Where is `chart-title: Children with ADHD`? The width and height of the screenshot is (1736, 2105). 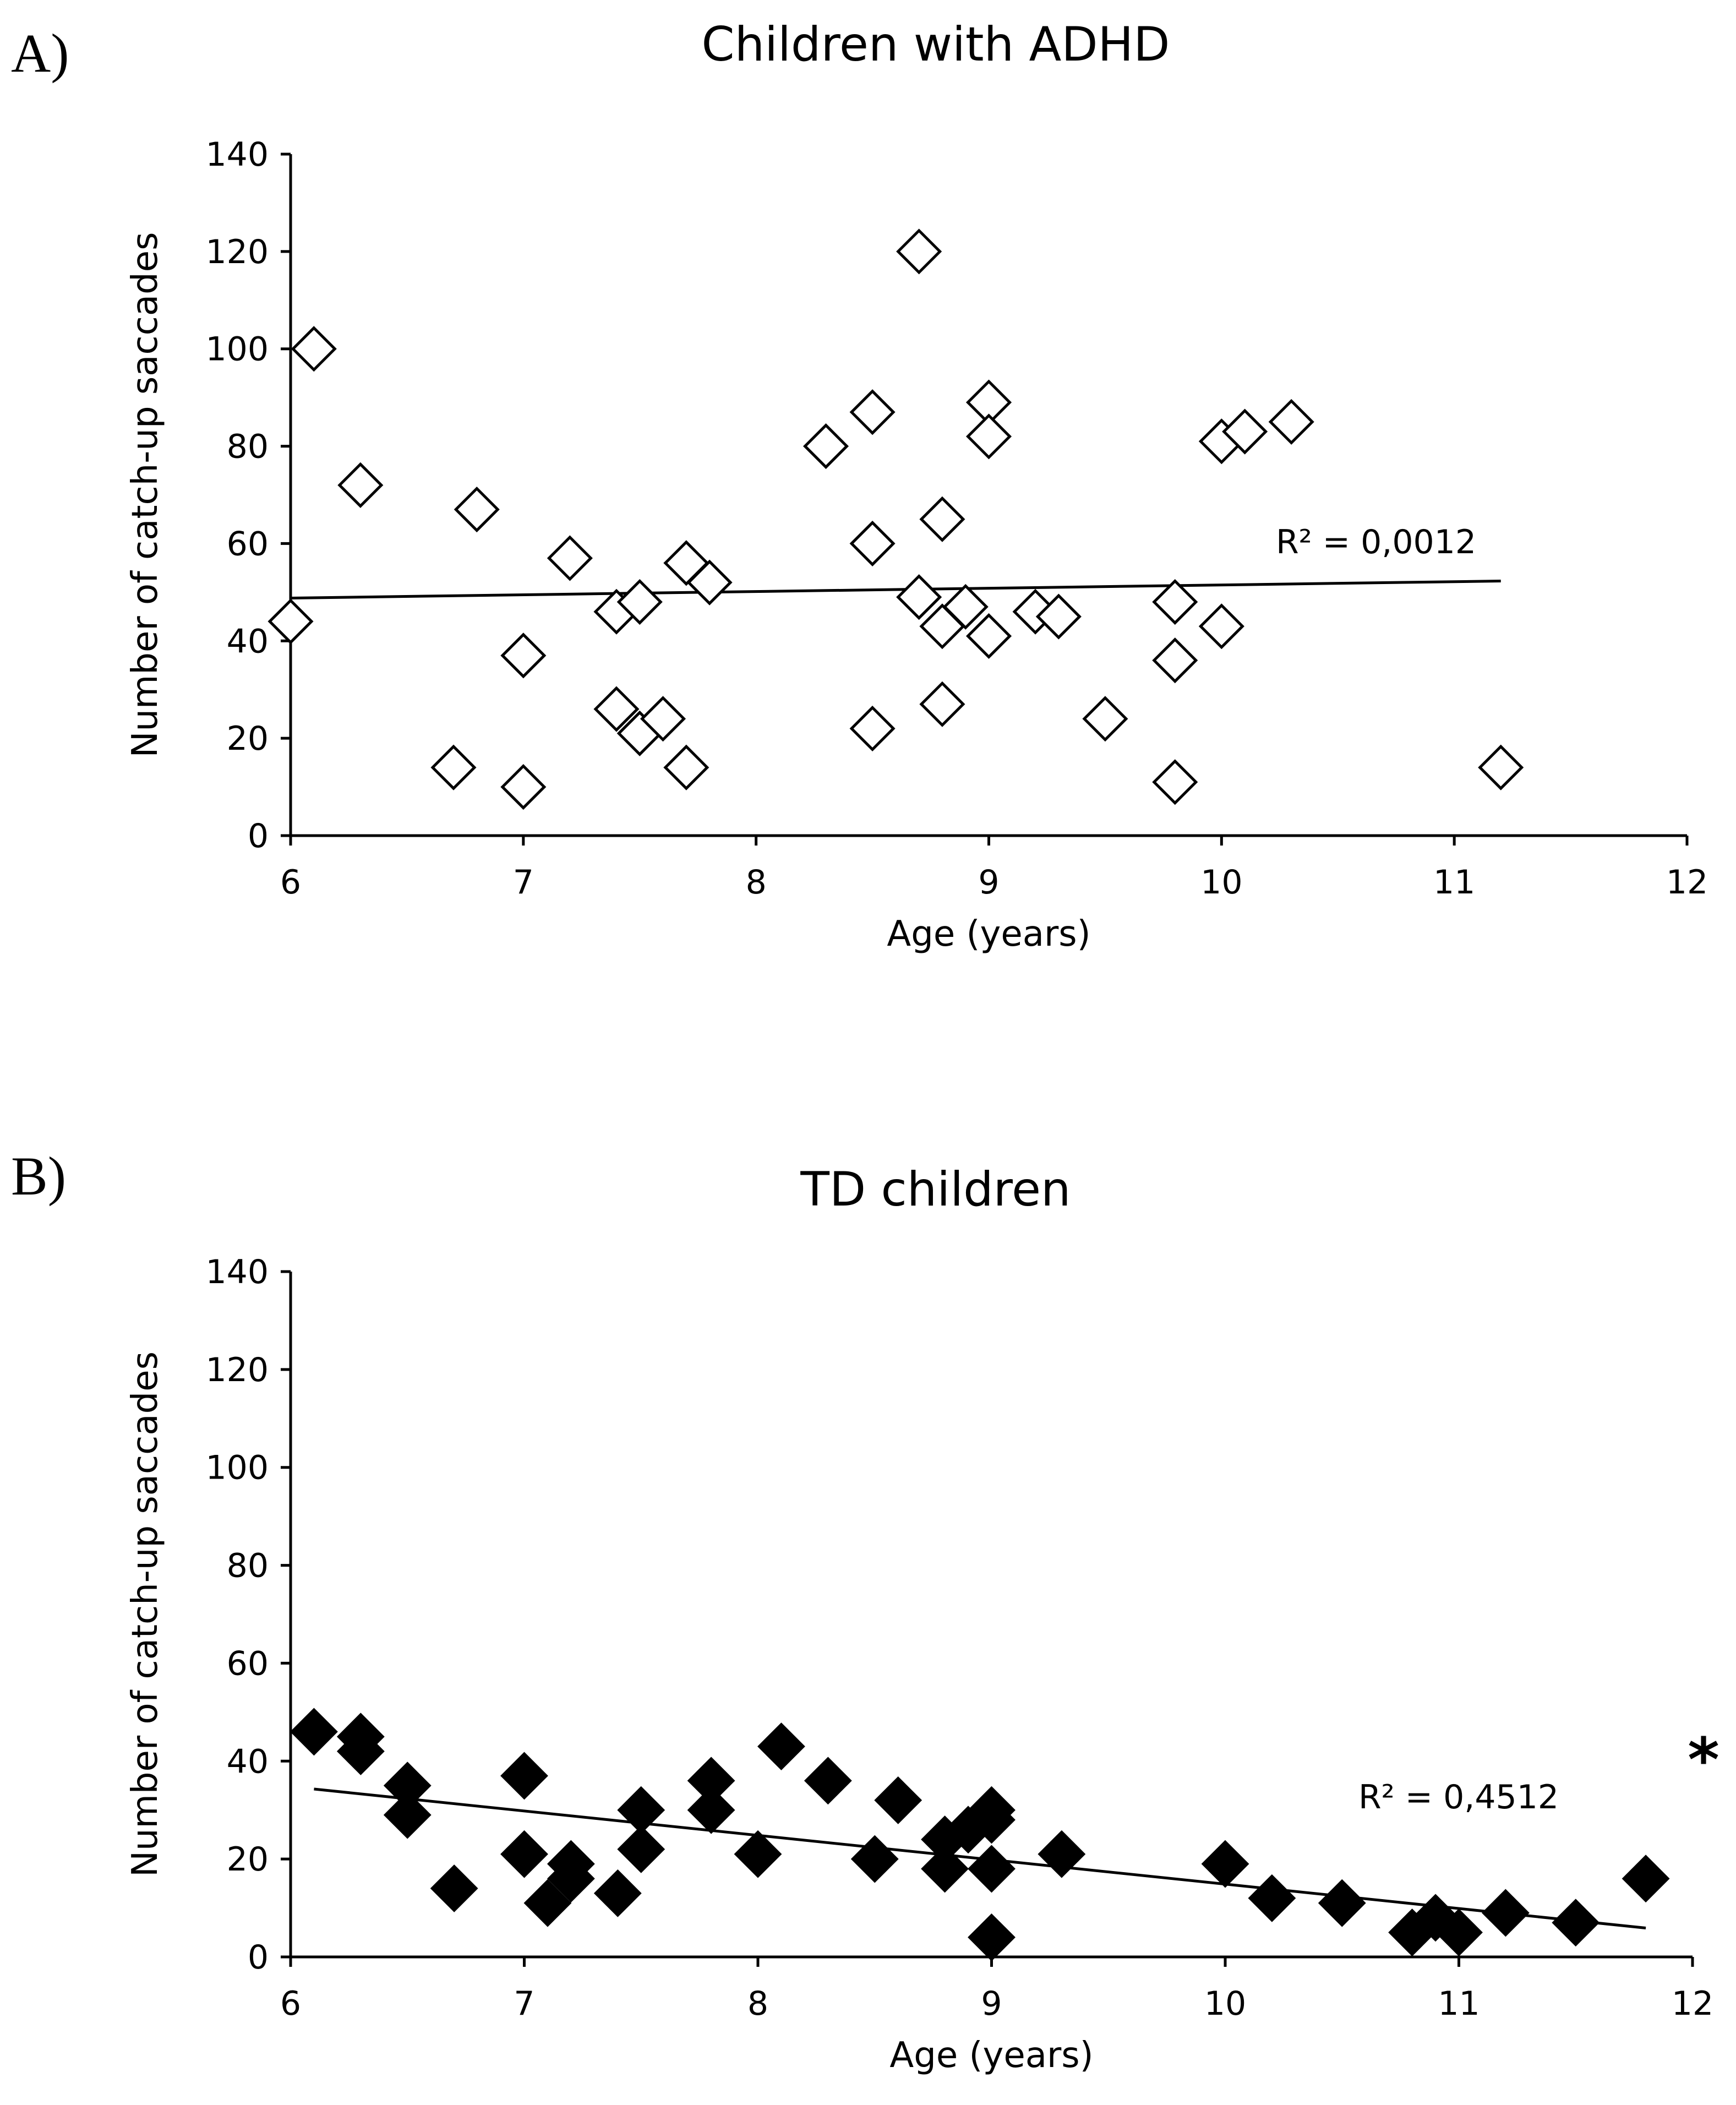
chart-title: Children with ADHD is located at coordinates (936, 45).